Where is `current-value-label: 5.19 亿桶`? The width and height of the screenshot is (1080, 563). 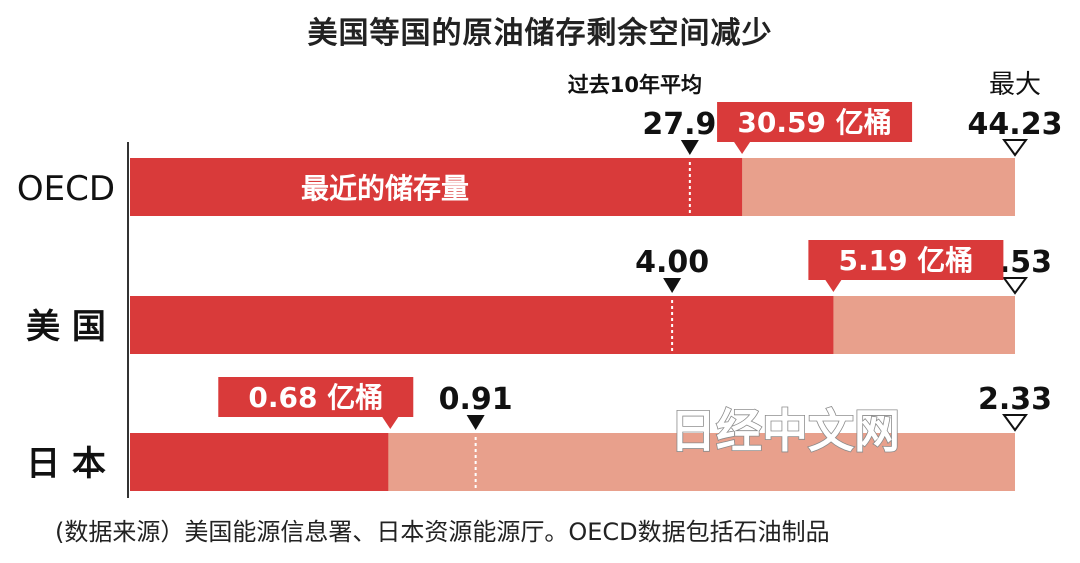 current-value-label: 5.19 亿桶 is located at coordinates (905, 260).